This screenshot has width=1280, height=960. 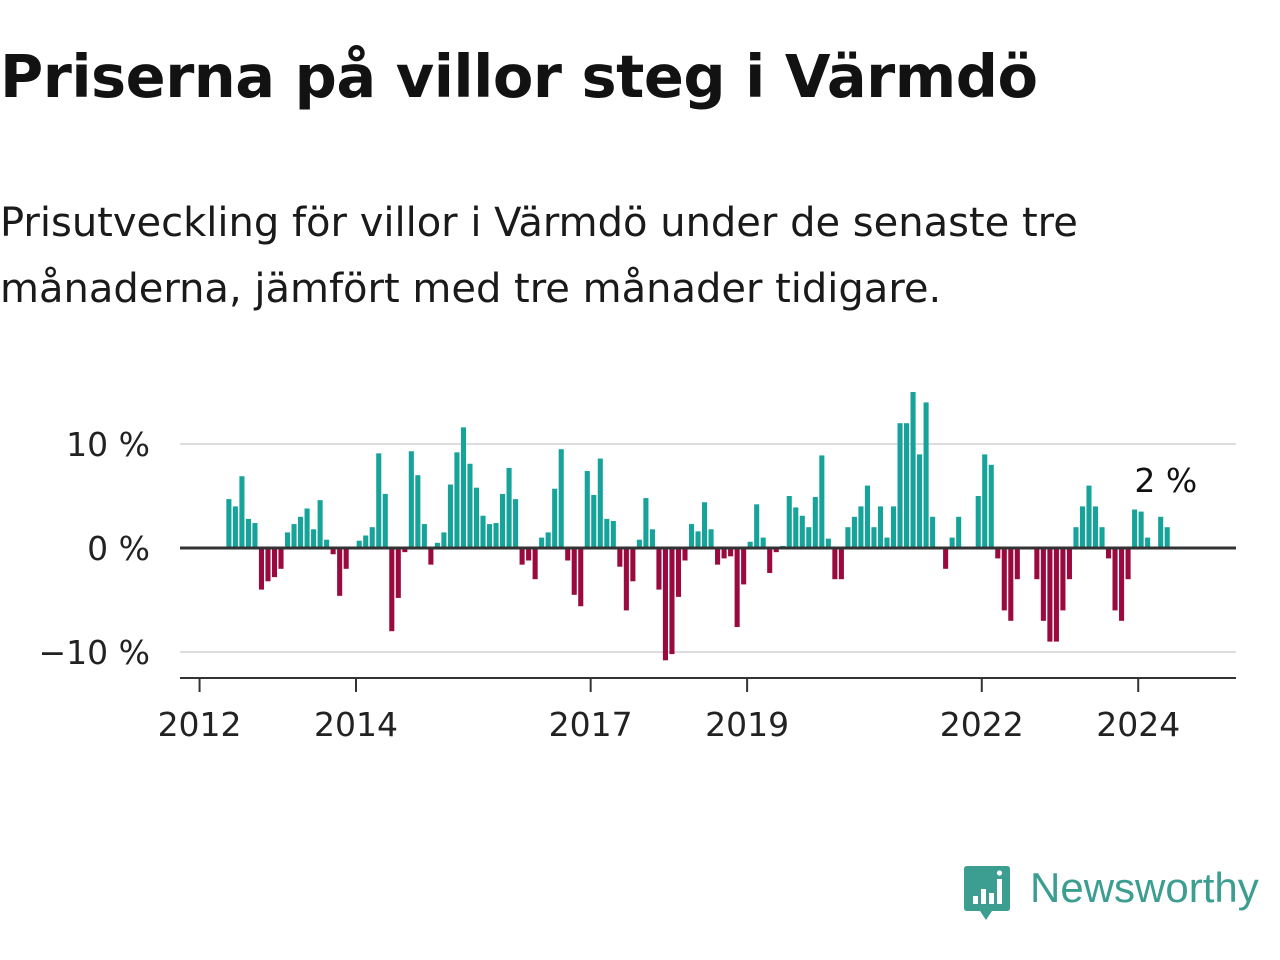 I want to click on x-tick-label: 2019, so click(x=747, y=724).